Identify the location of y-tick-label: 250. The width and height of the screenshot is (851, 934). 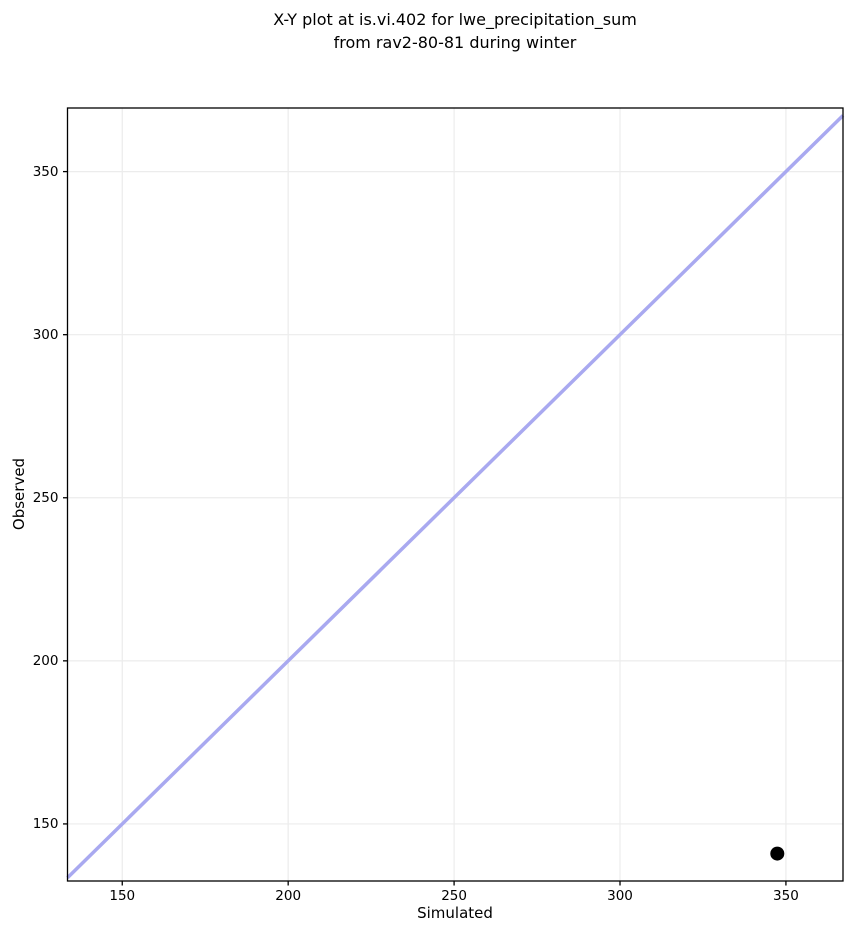
(45, 497).